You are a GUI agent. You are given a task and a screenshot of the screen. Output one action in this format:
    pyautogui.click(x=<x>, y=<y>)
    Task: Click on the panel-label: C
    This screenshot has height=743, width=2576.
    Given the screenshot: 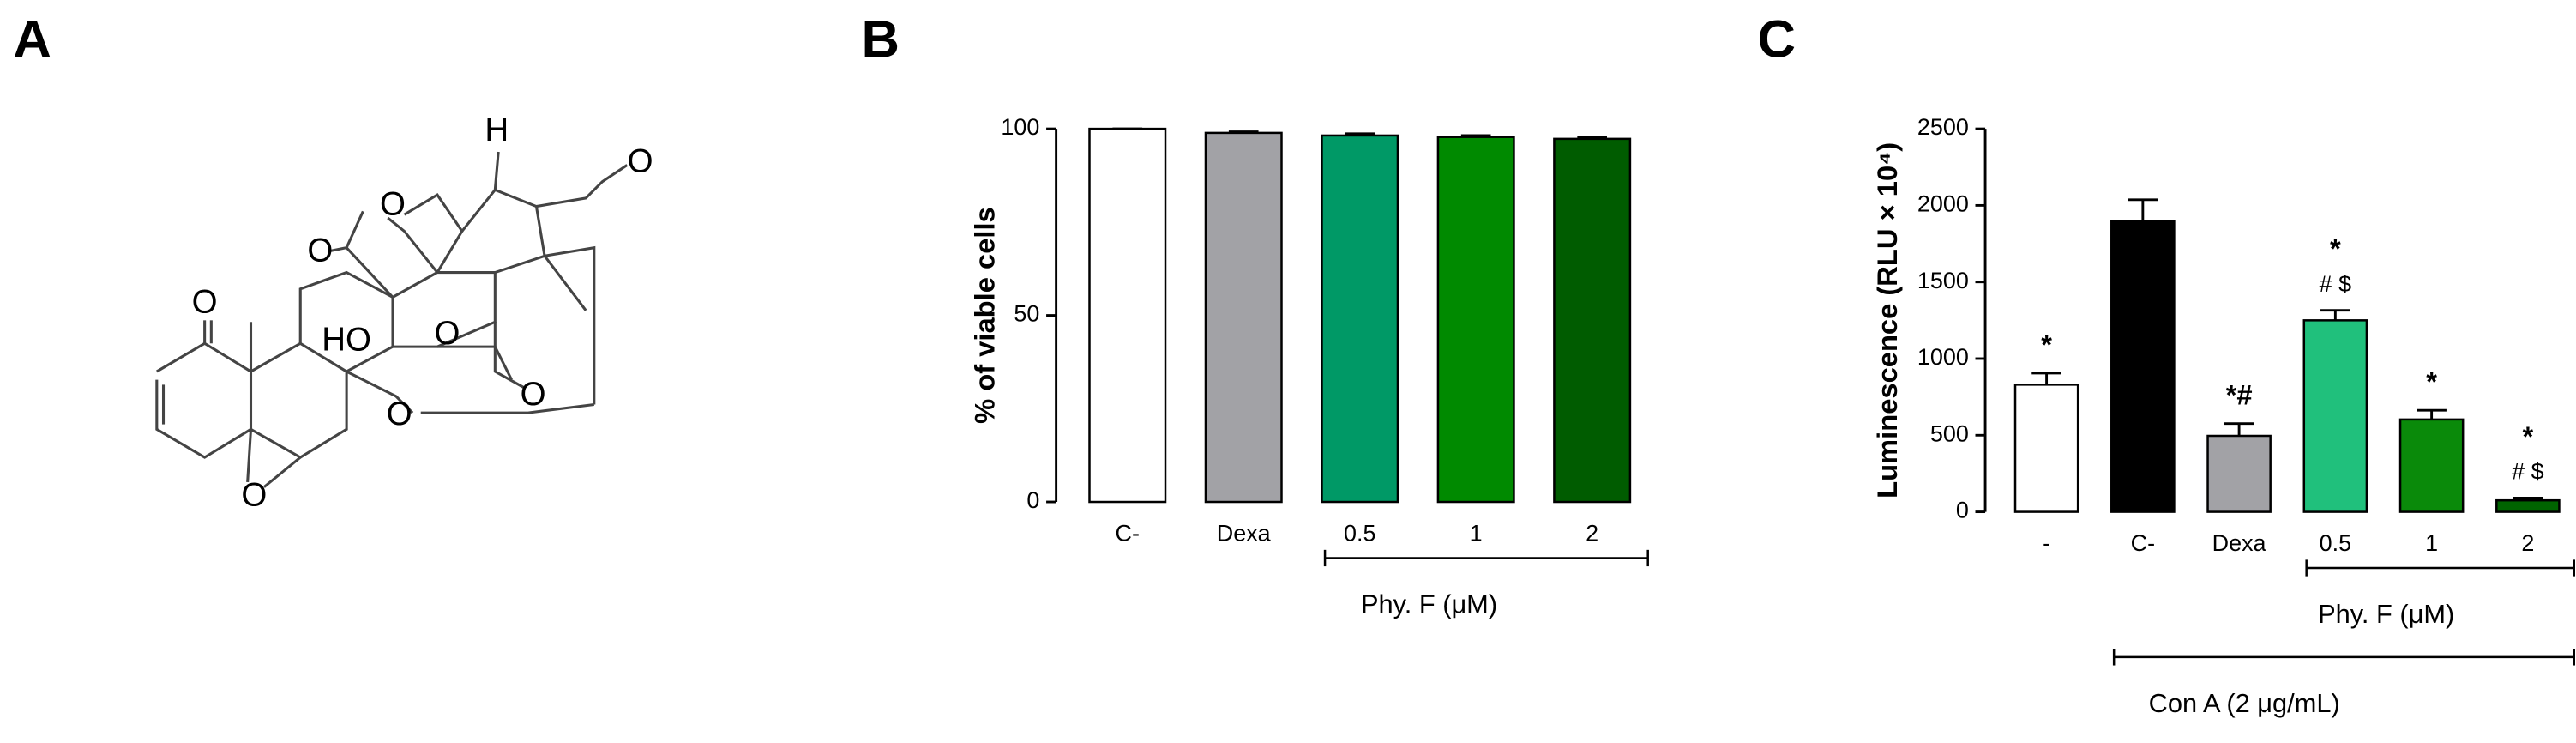 What is the action you would take?
    pyautogui.click(x=1776, y=39)
    